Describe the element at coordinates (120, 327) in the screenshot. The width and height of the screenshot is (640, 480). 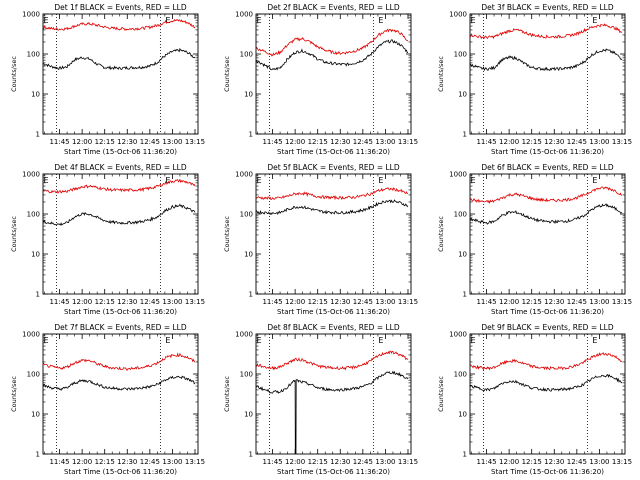
I see `chart-title: Det 7f BLACK = Events, RED = LLD` at that location.